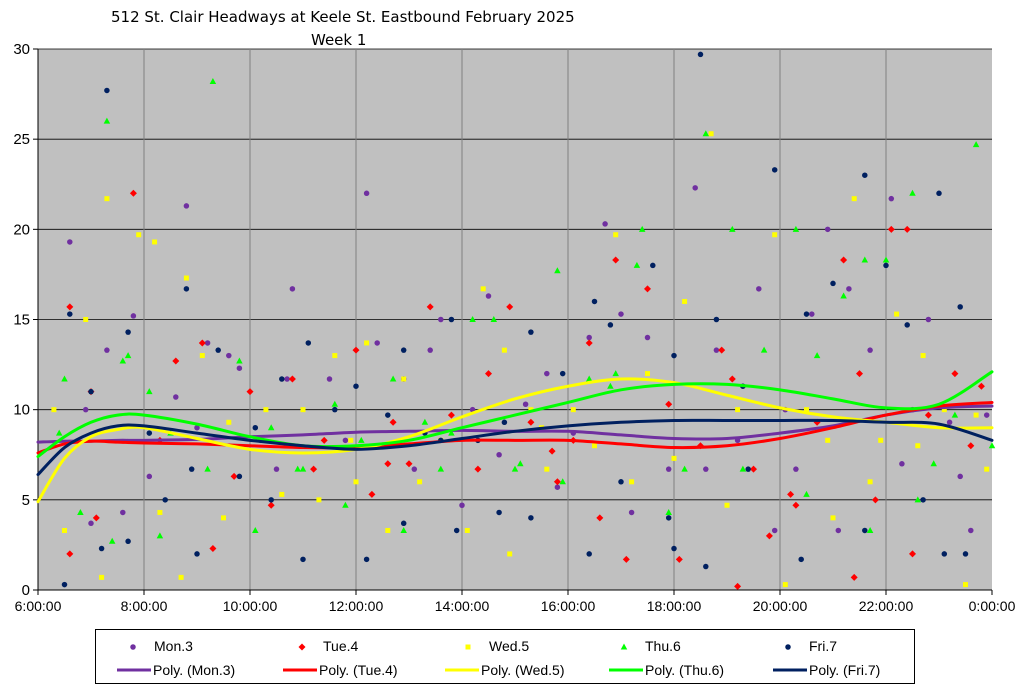 The width and height of the screenshot is (1024, 690). What do you see at coordinates (26, 590) in the screenshot?
I see `y-tick-label: 0` at bounding box center [26, 590].